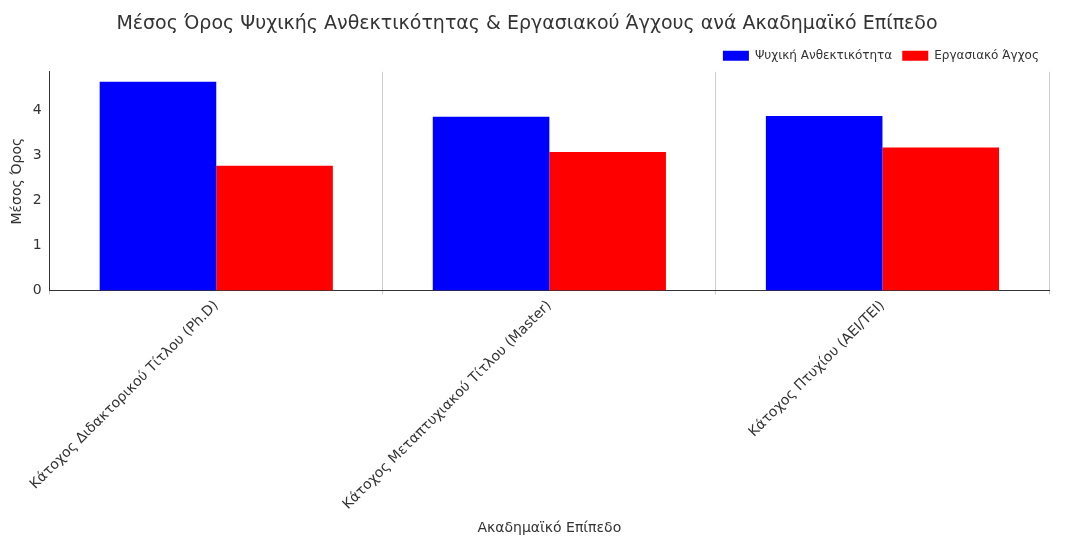  I want to click on legend-label: Εργασιακό Άγχος, so click(987, 54).